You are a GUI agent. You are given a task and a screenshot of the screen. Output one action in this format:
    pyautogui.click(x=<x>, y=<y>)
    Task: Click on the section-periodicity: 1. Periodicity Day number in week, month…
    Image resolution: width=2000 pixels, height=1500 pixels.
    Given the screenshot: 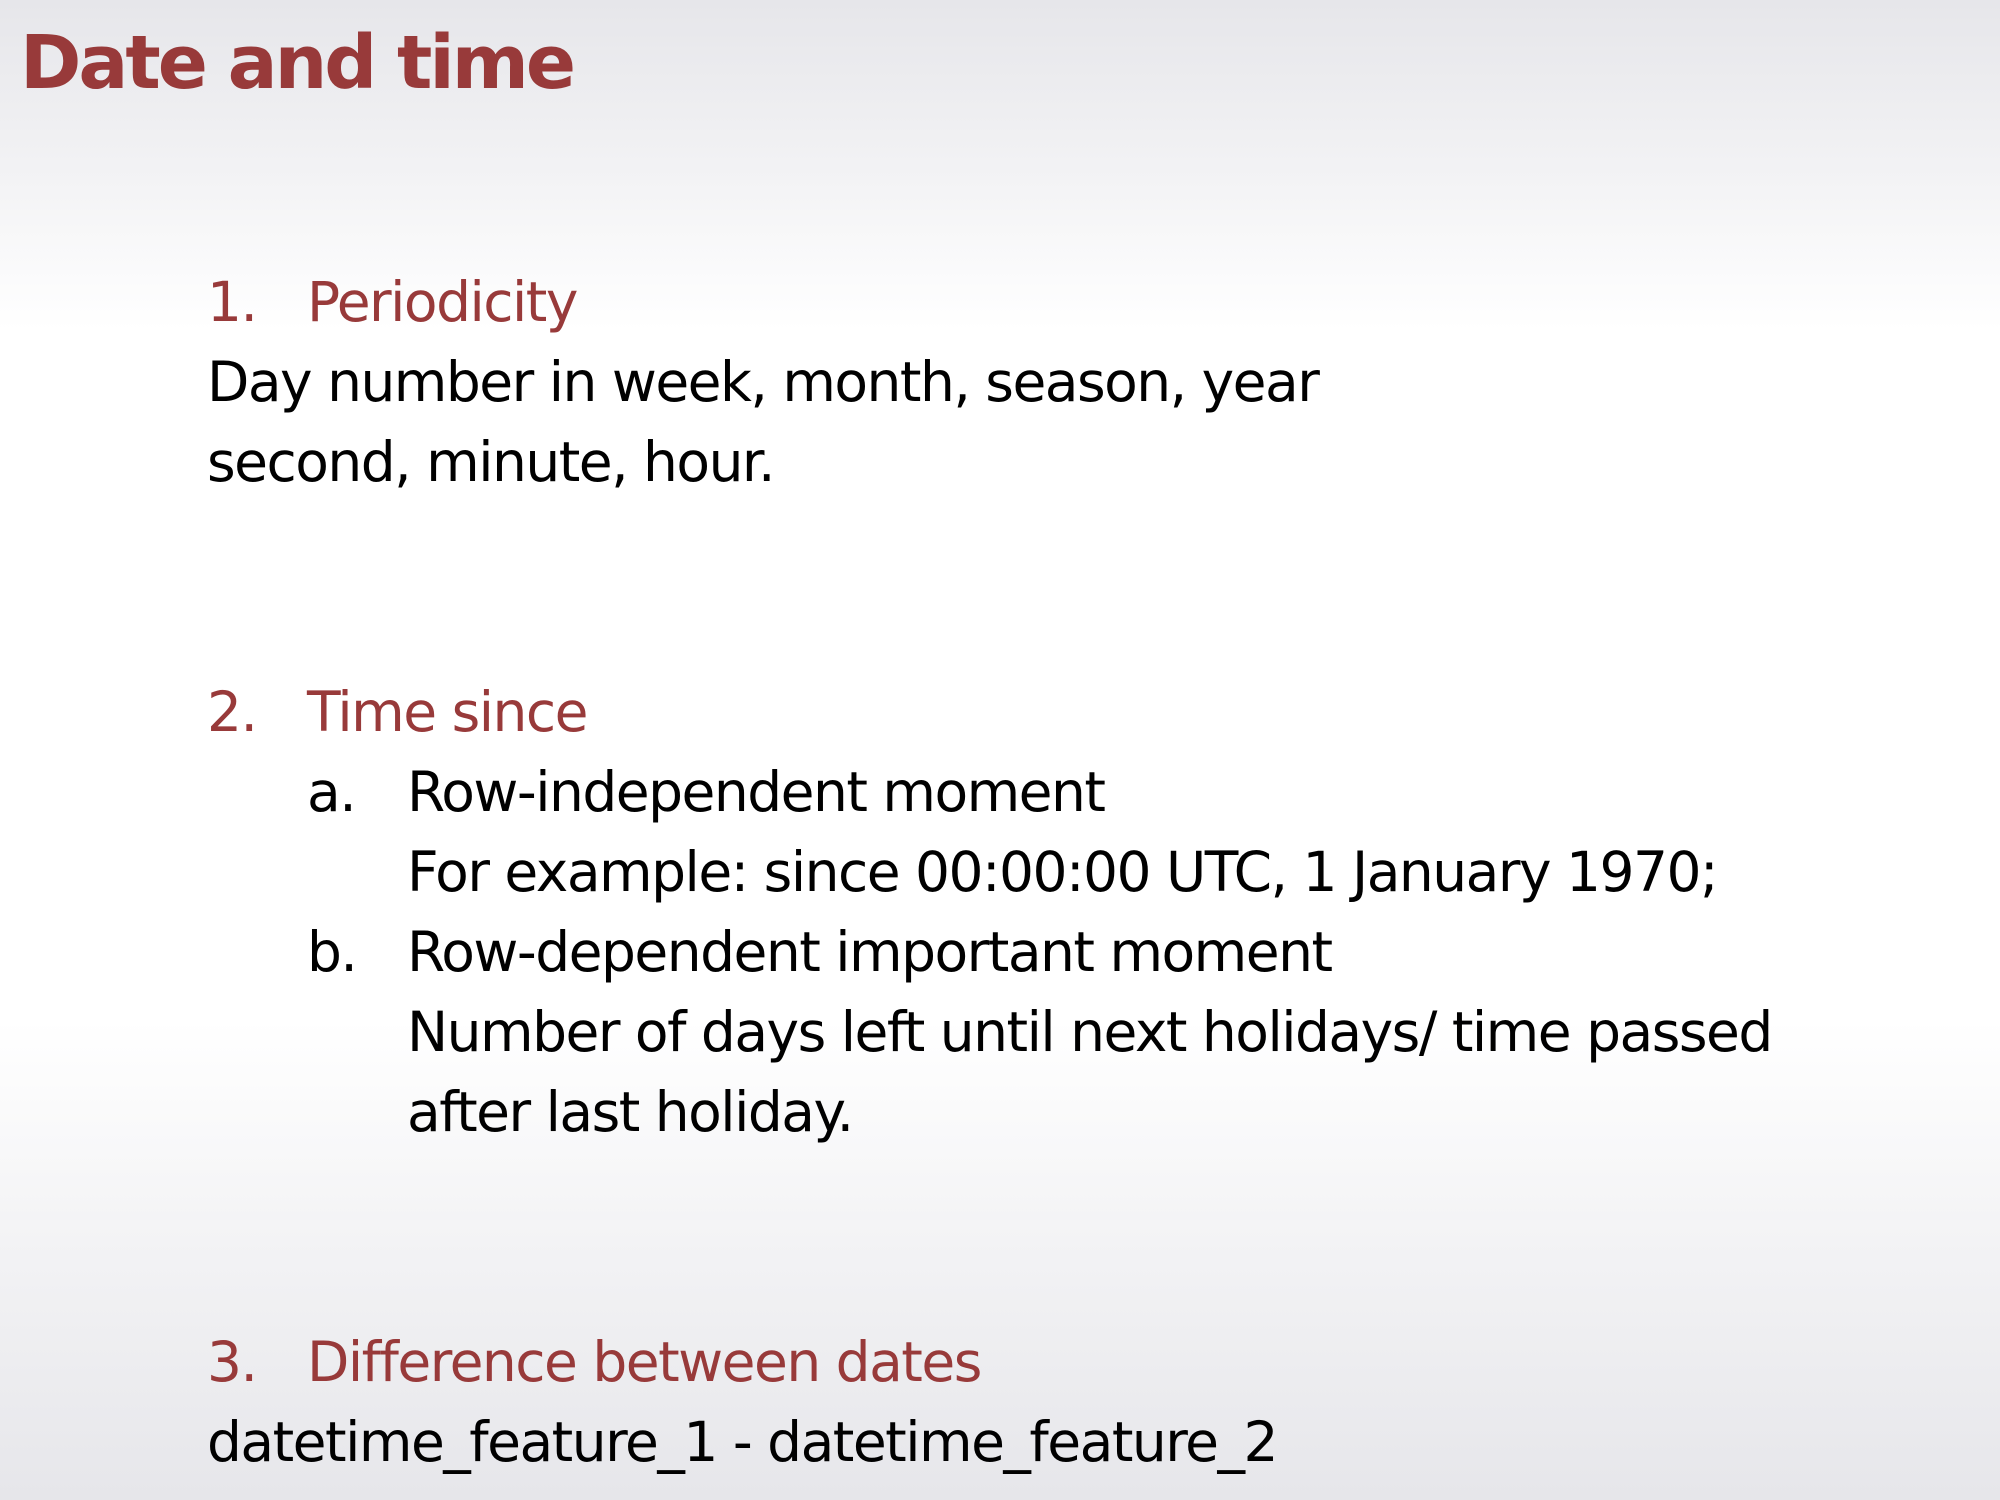 What is the action you would take?
    pyautogui.click(x=1087, y=382)
    